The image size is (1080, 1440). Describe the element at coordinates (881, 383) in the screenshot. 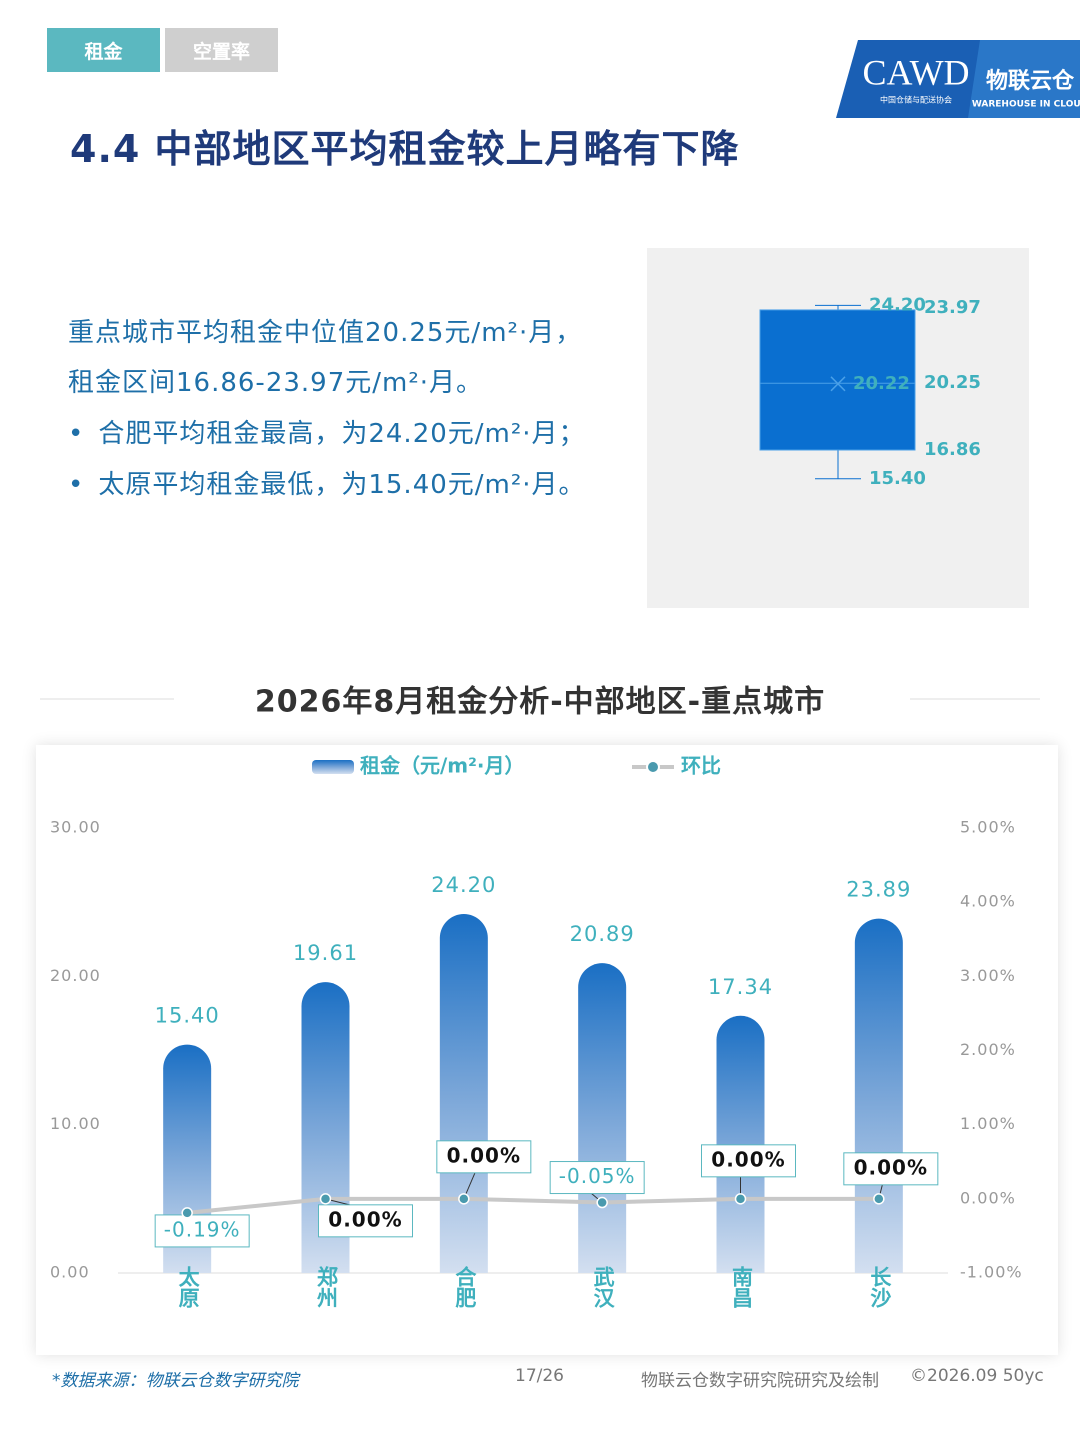

I see `box-label: 20.22` at that location.